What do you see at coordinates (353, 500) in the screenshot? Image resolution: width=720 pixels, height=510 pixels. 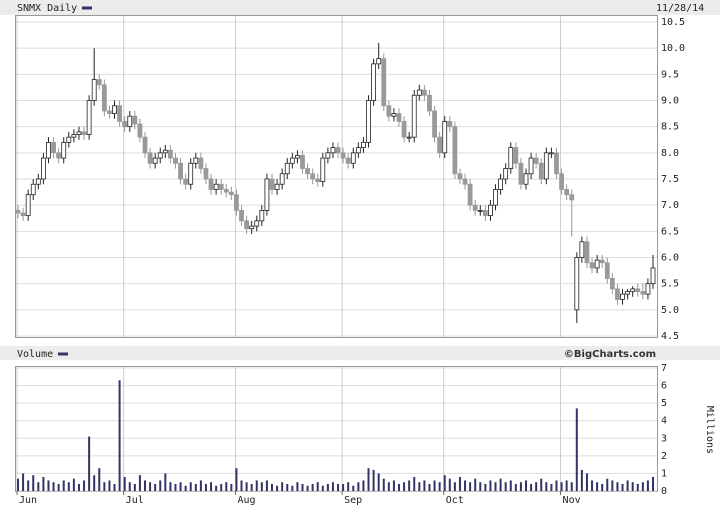 I see `x-tick-label: Sep` at bounding box center [353, 500].